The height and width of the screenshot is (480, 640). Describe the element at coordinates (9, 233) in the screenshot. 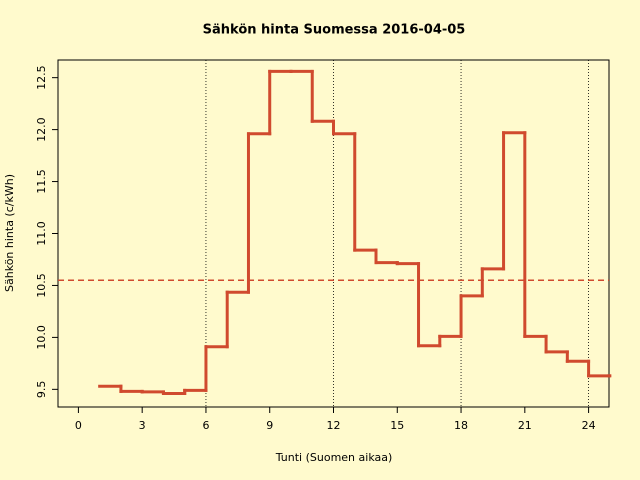

I see `y-axis-label: Sähkön hinta (c/kWh)` at that location.